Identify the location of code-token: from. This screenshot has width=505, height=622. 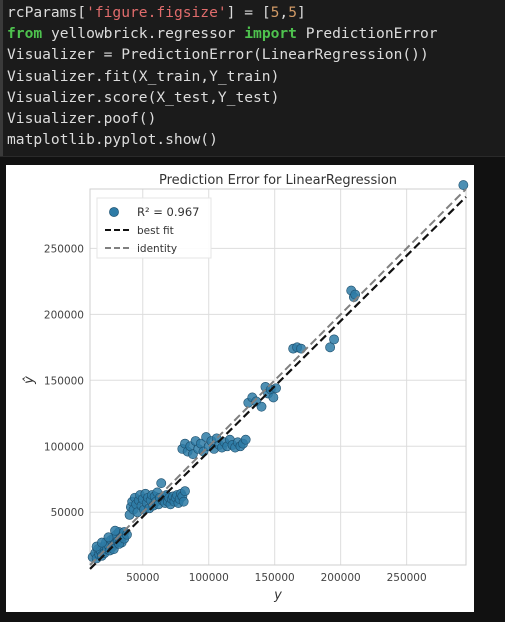
(25, 34).